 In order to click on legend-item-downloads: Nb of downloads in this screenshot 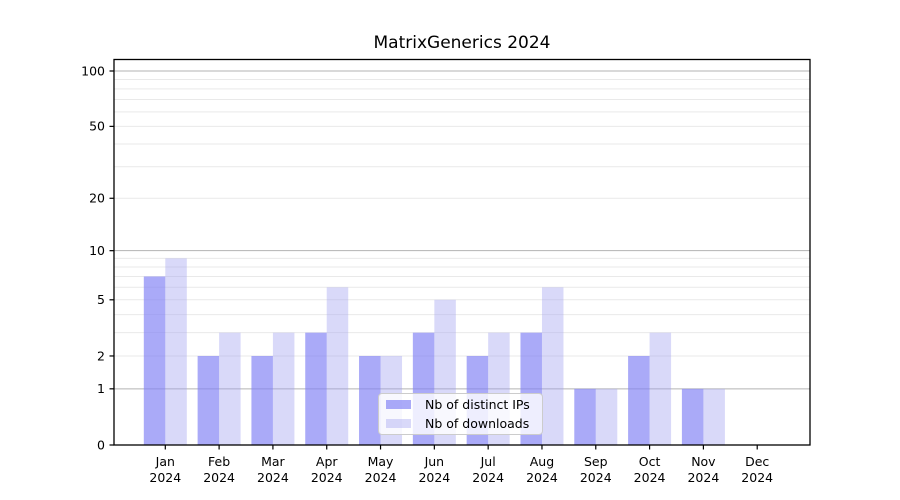, I will do `click(464, 424)`.